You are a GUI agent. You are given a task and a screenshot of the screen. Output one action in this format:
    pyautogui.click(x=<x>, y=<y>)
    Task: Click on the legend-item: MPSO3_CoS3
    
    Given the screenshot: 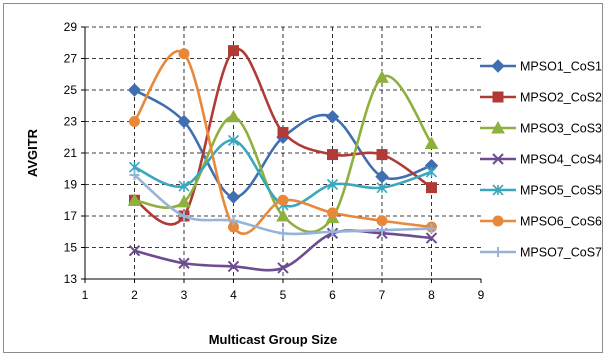 What is the action you would take?
    pyautogui.click(x=541, y=128)
    